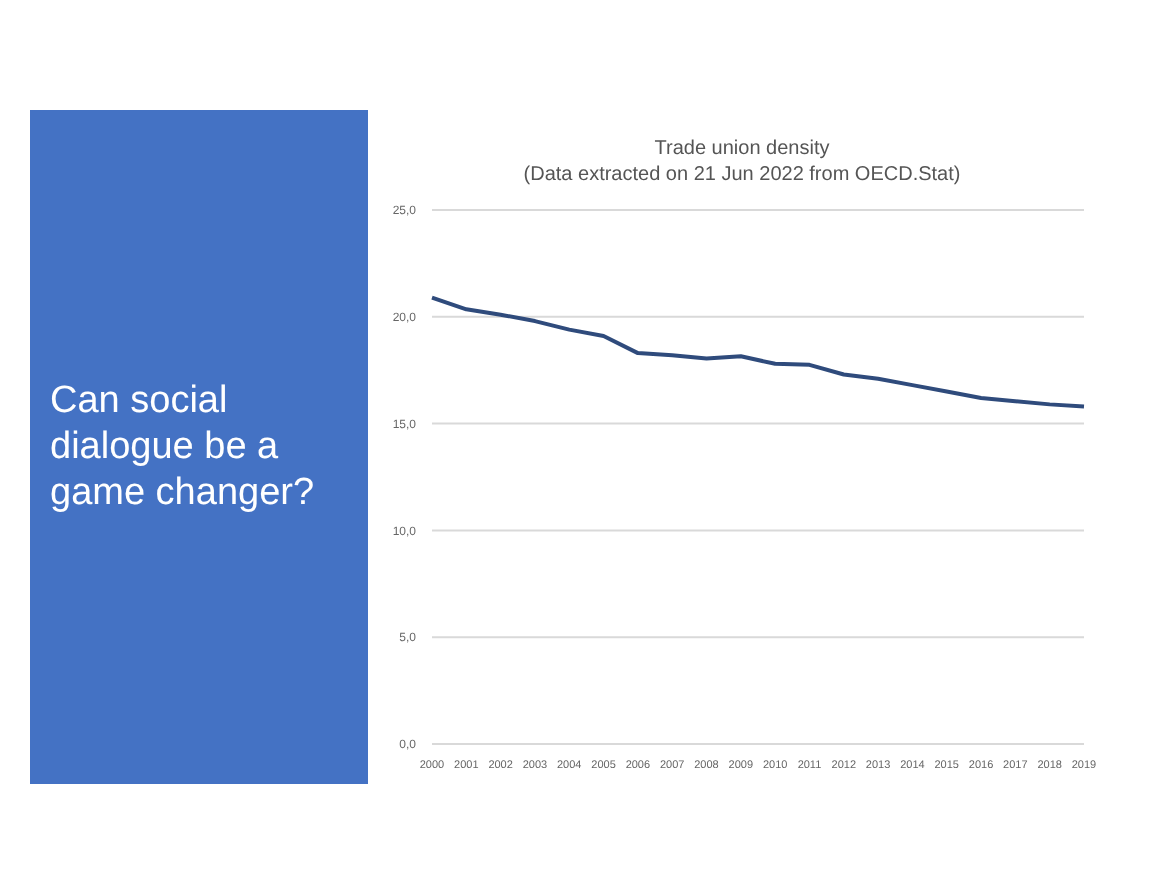 The width and height of the screenshot is (1154, 872). What do you see at coordinates (758, 352) in the screenshot?
I see `line-series` at bounding box center [758, 352].